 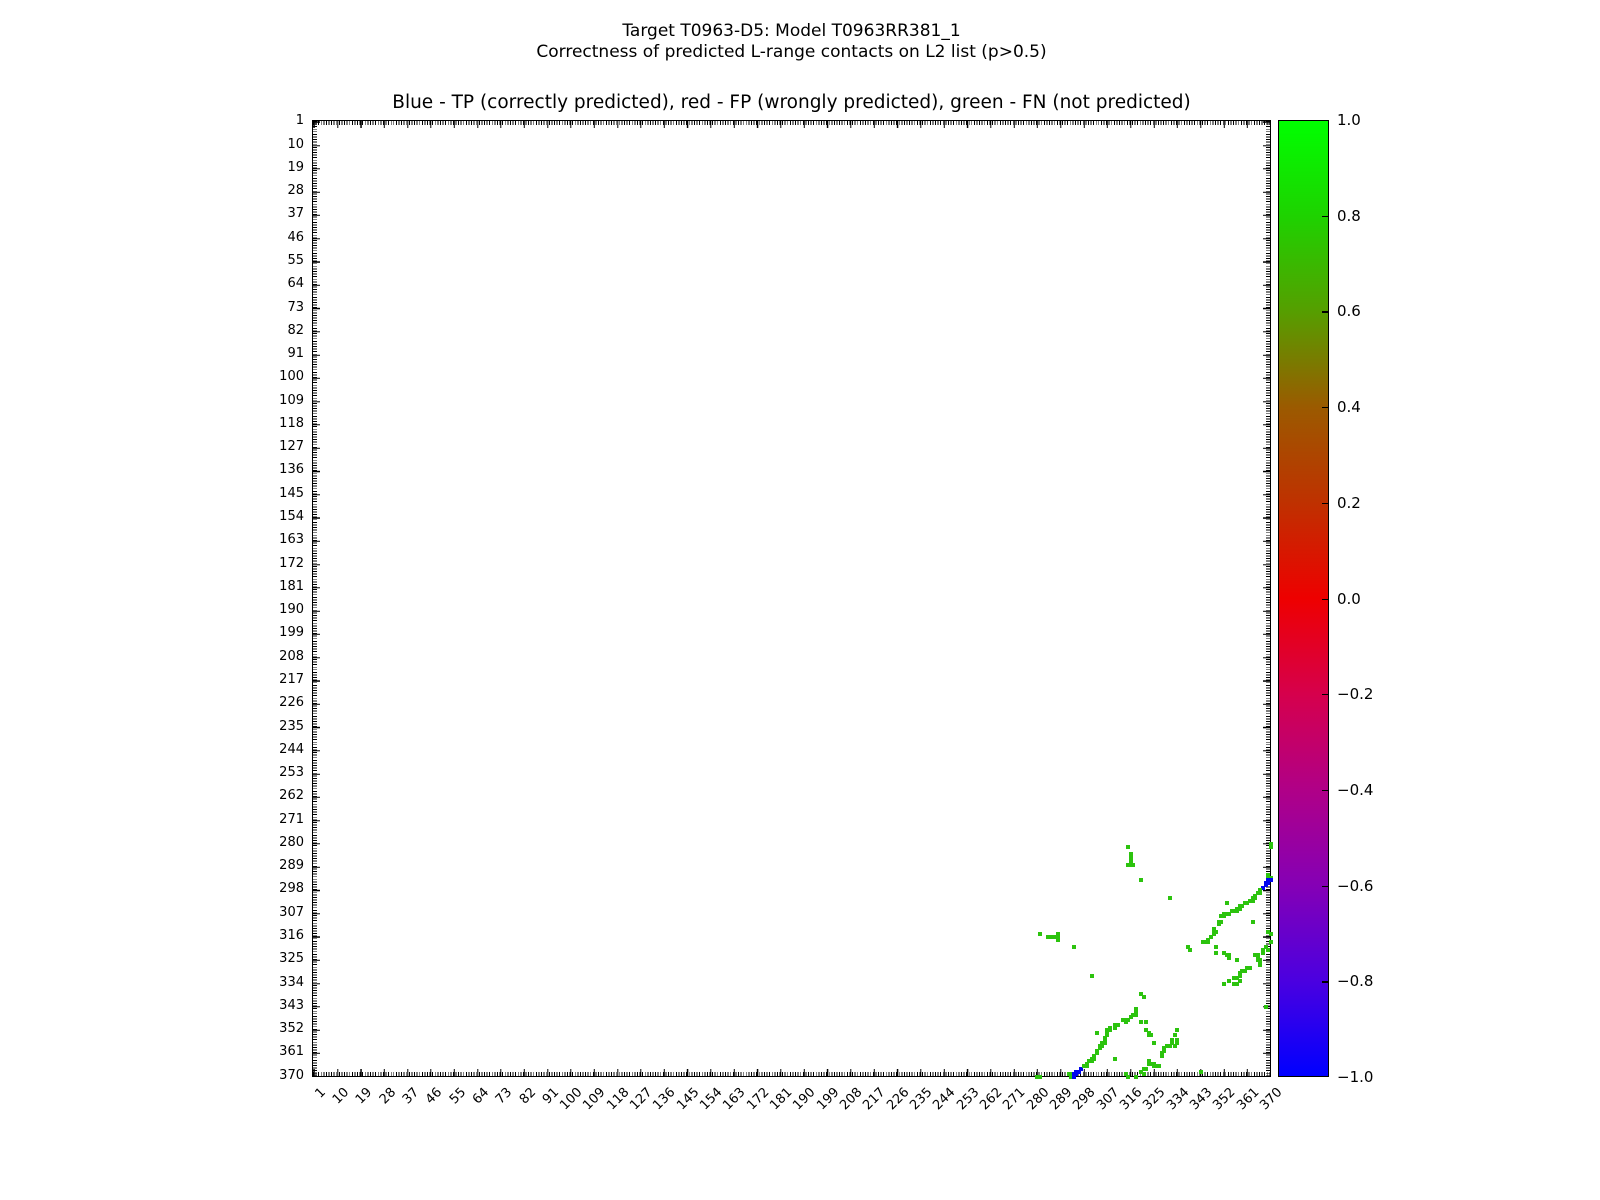 What do you see at coordinates (1349, 502) in the screenshot?
I see `colorbar-tick-label: 0.2` at bounding box center [1349, 502].